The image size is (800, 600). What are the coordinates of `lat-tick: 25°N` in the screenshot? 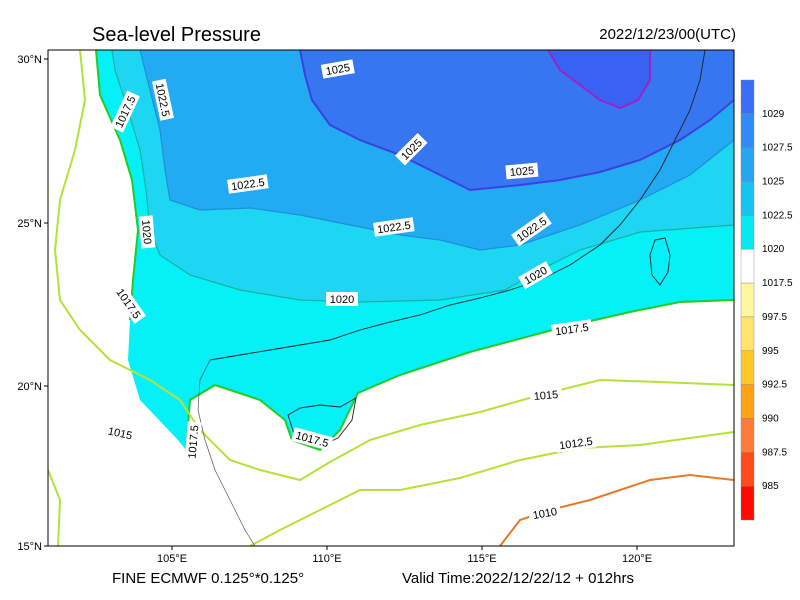 It's located at (29, 224).